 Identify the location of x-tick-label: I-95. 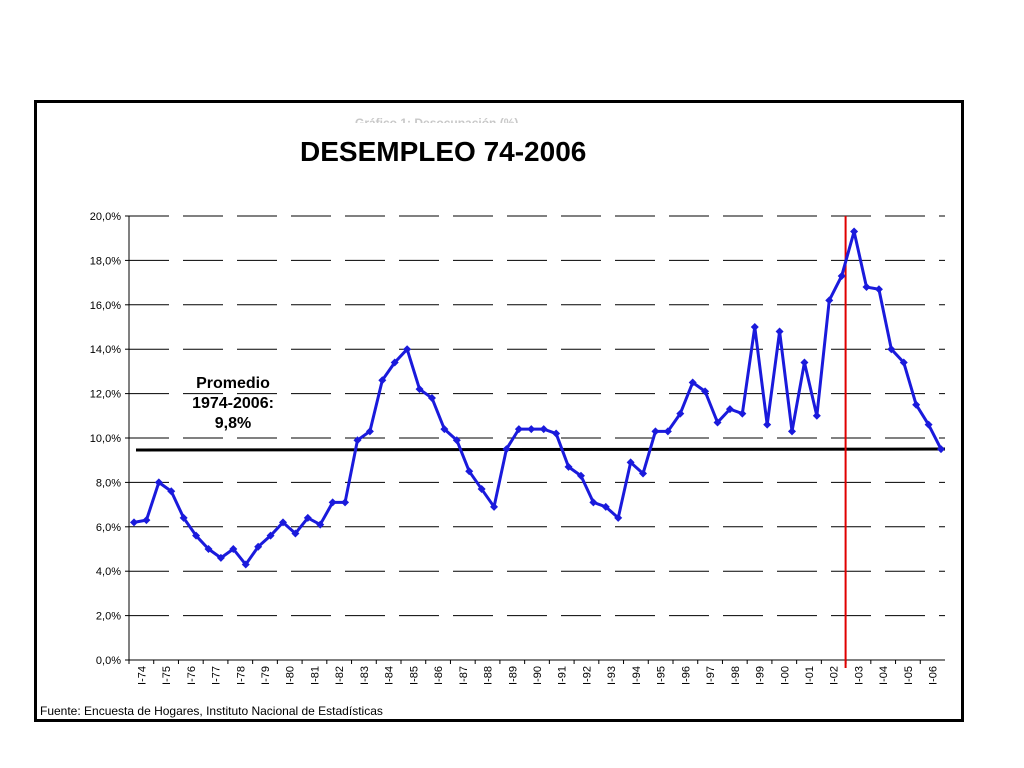
(662, 675).